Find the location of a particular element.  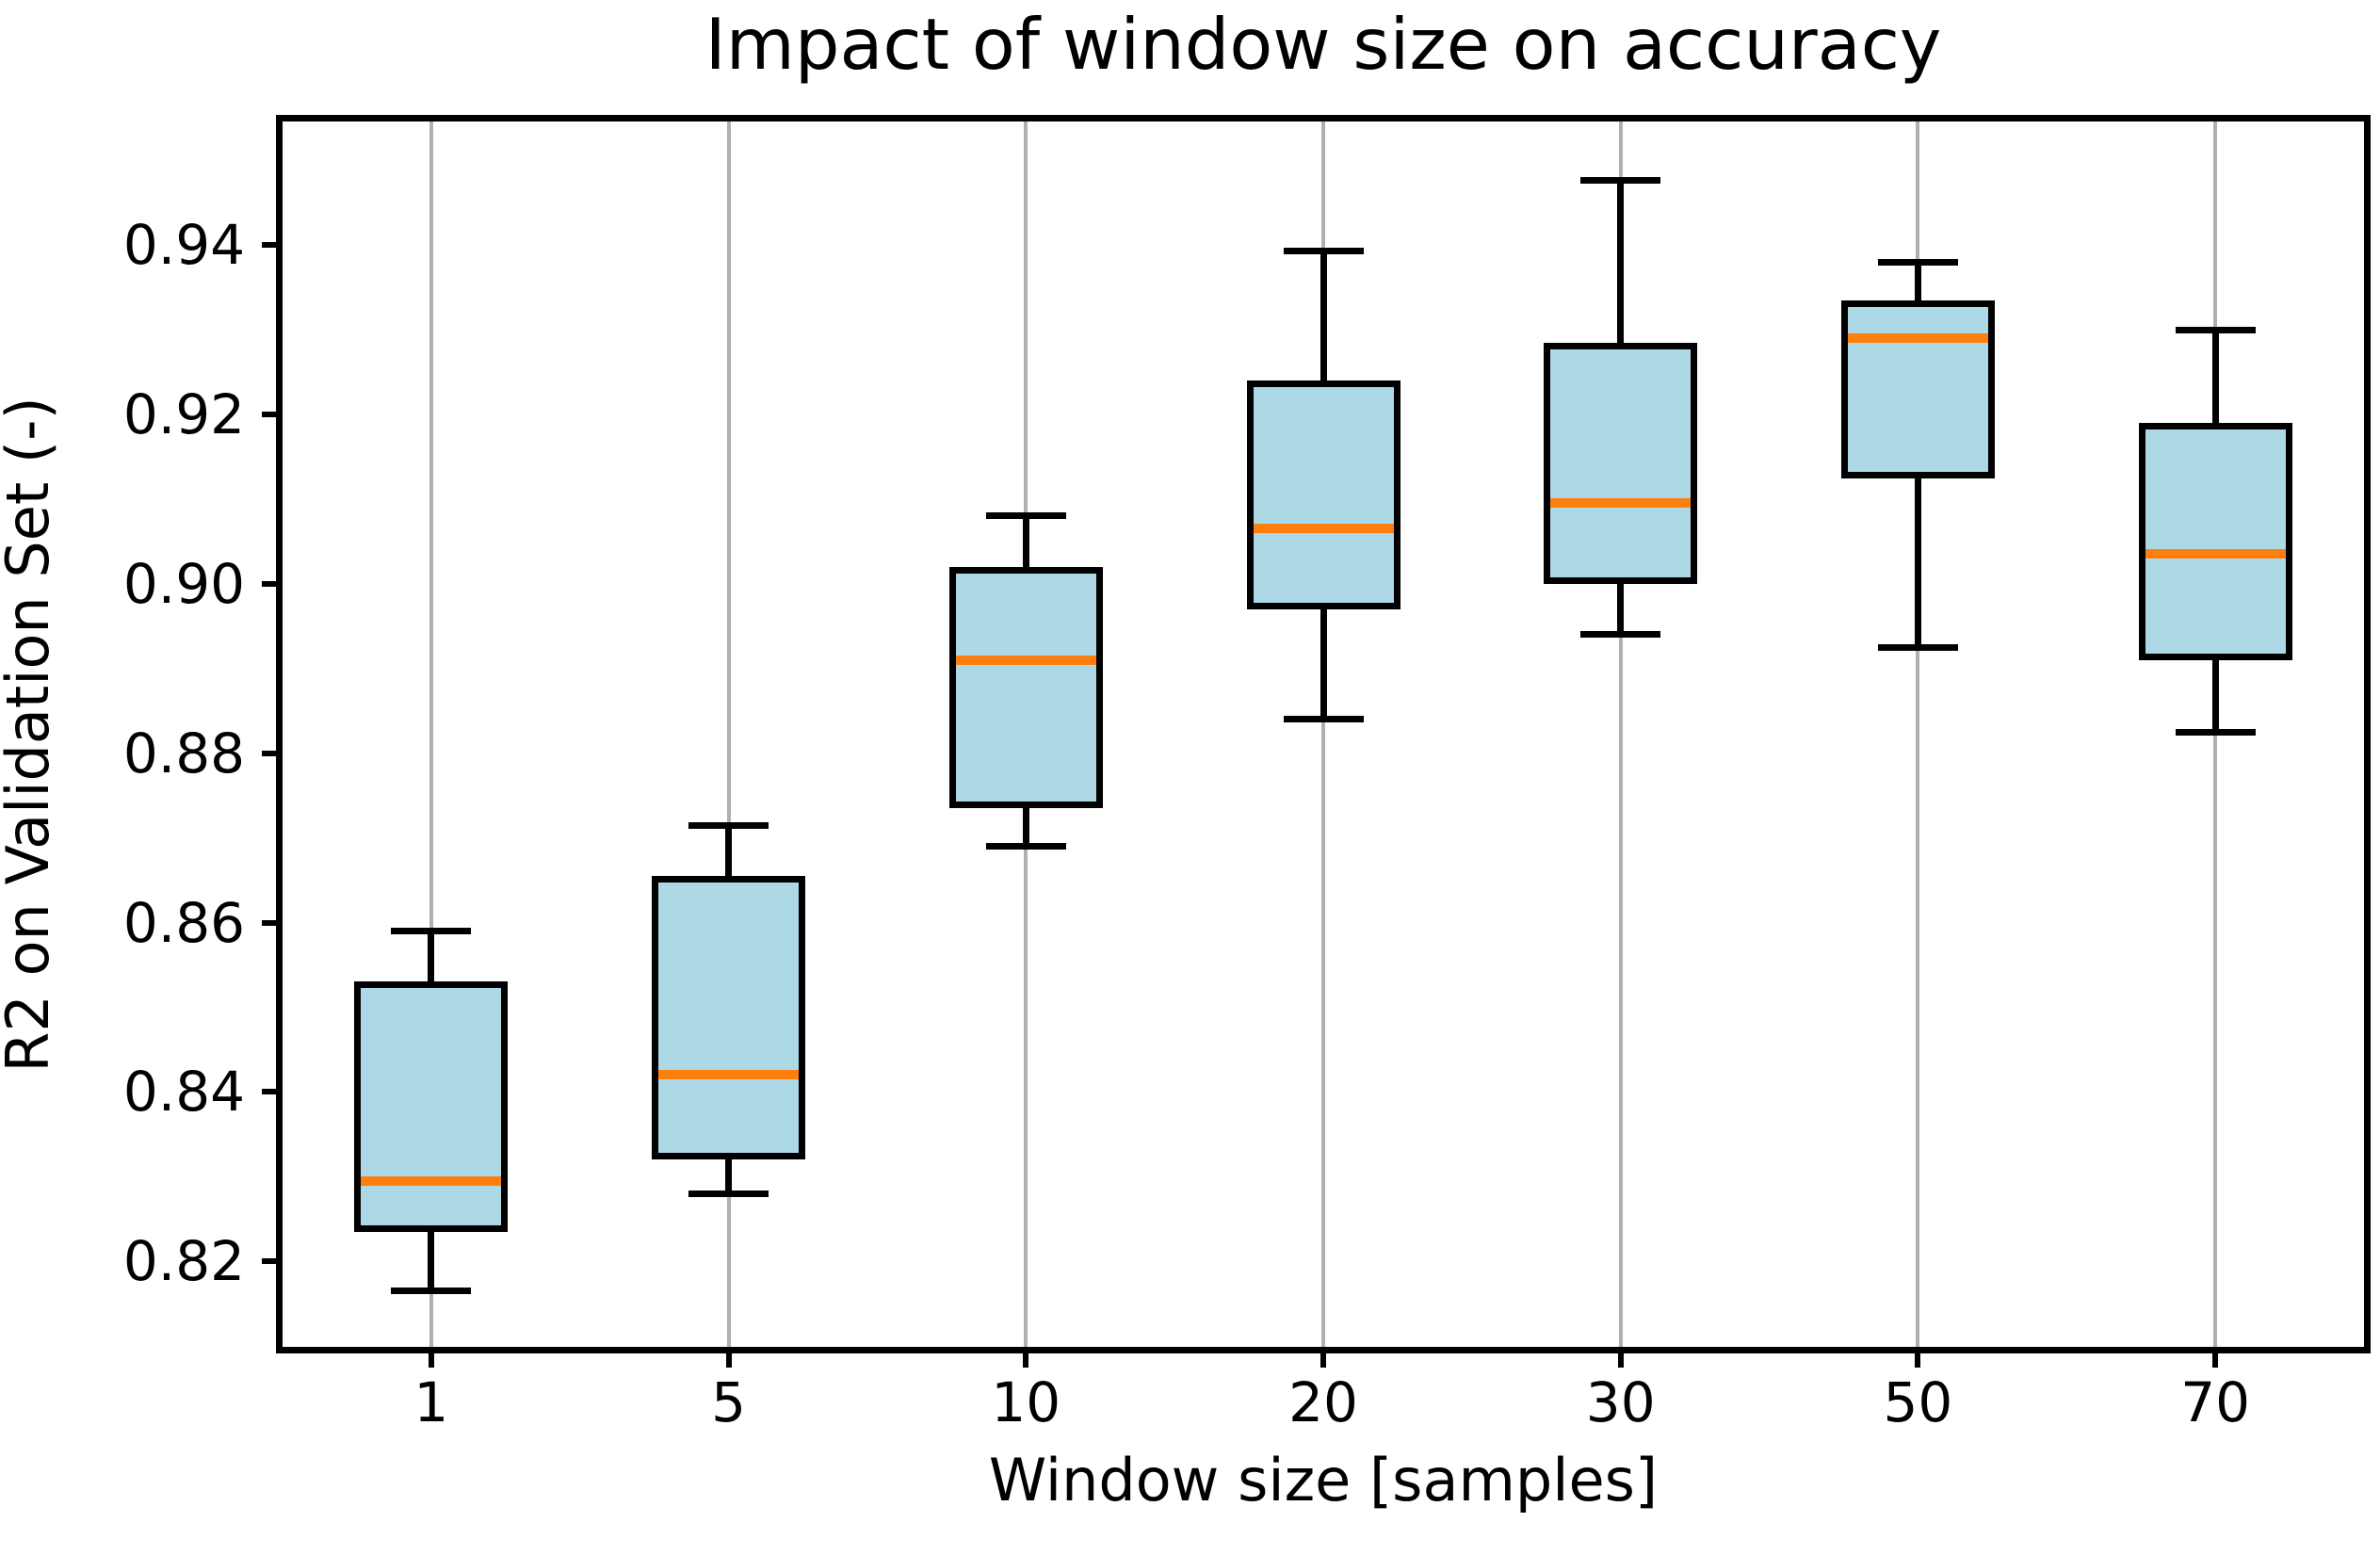

y-tick-label: 0.86 is located at coordinates (183, 922).